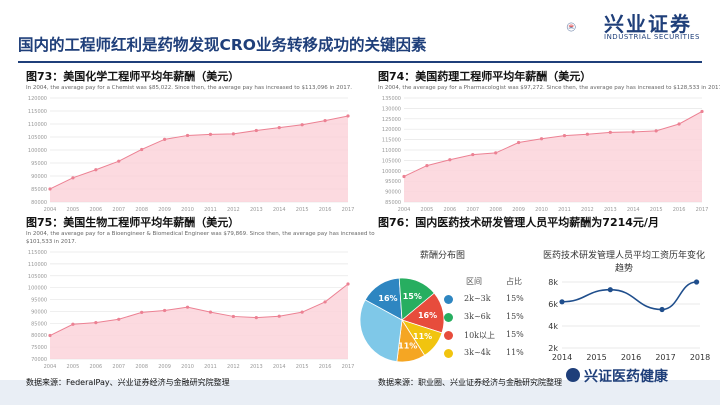 The width and height of the screenshot is (720, 405). I want to click on line76-data-point, so click(610, 290).